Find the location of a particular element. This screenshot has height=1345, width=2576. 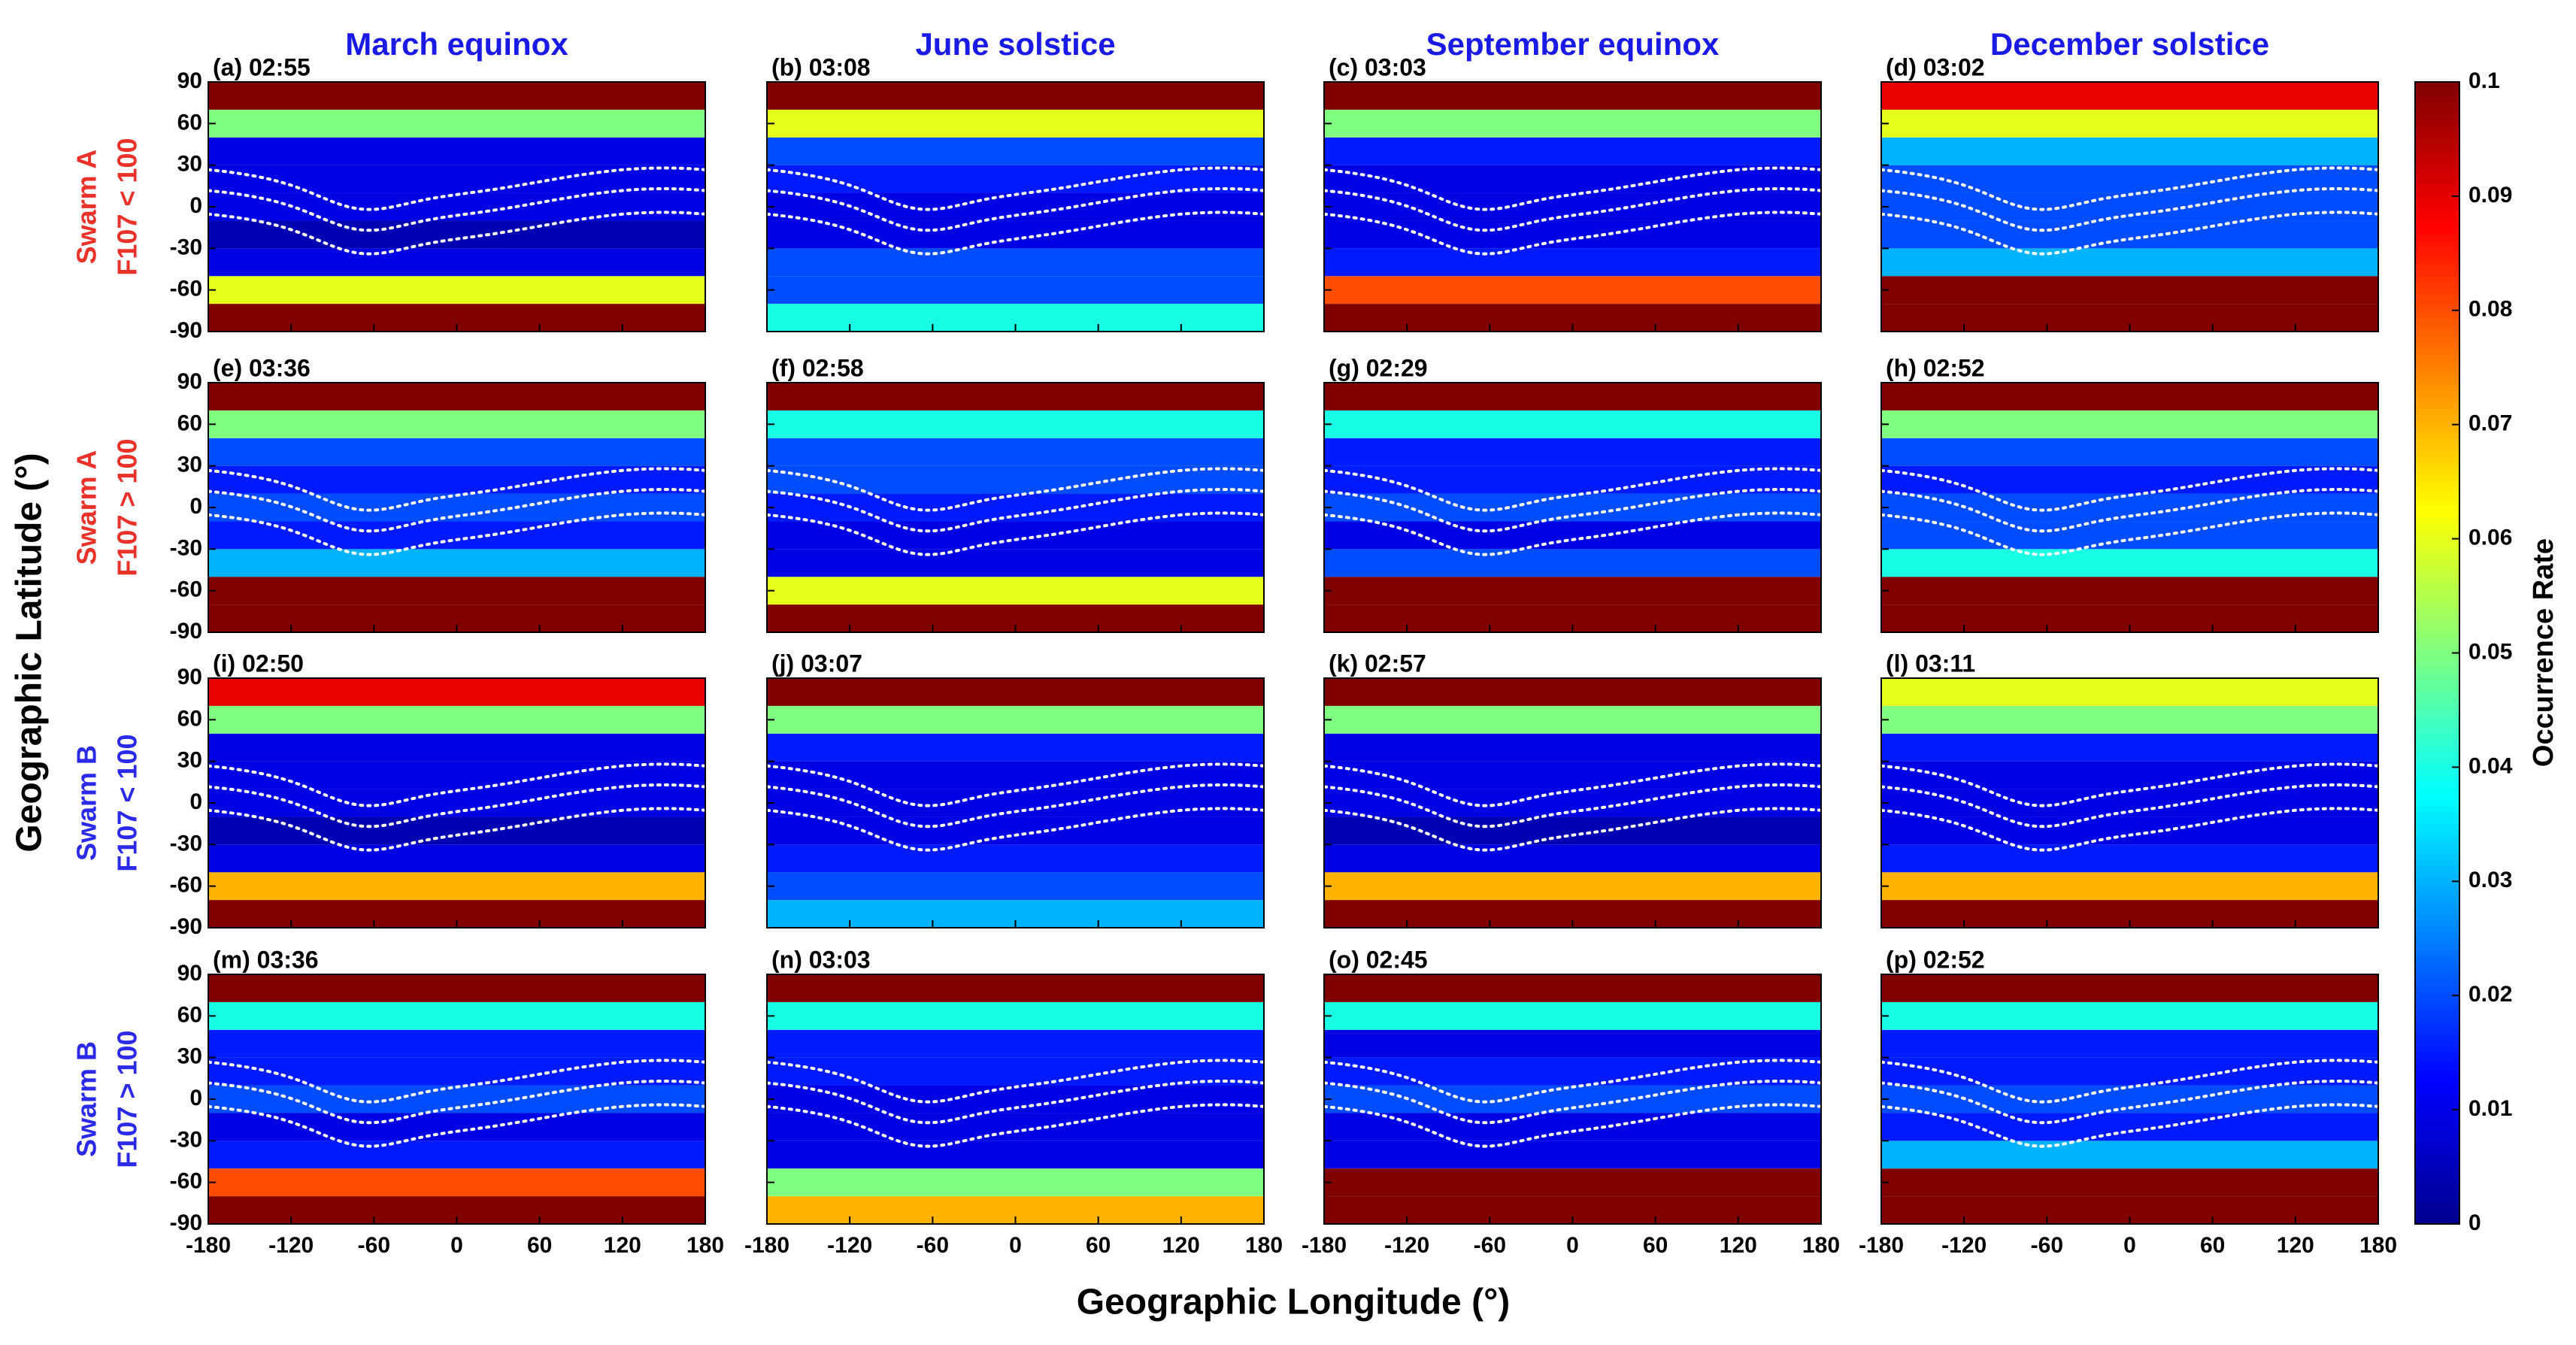

y-tick-label: 30 is located at coordinates (189, 1056).